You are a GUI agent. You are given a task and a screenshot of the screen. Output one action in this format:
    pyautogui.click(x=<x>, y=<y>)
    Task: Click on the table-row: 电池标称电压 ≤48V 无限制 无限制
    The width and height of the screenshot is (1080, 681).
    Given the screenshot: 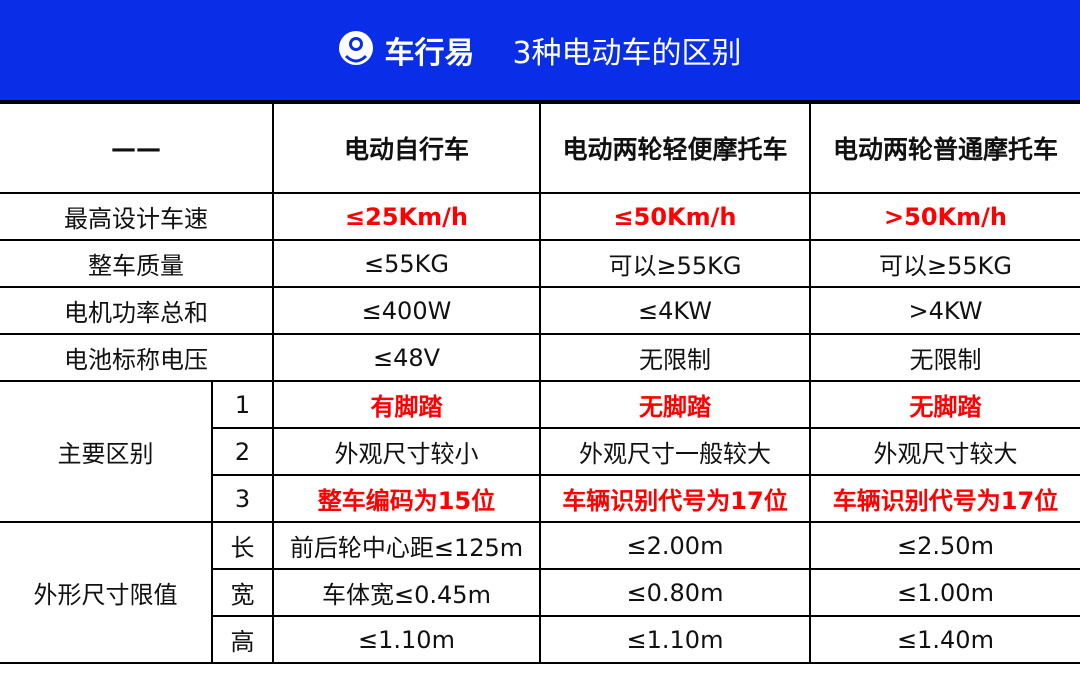 What is the action you would take?
    pyautogui.click(x=540, y=357)
    